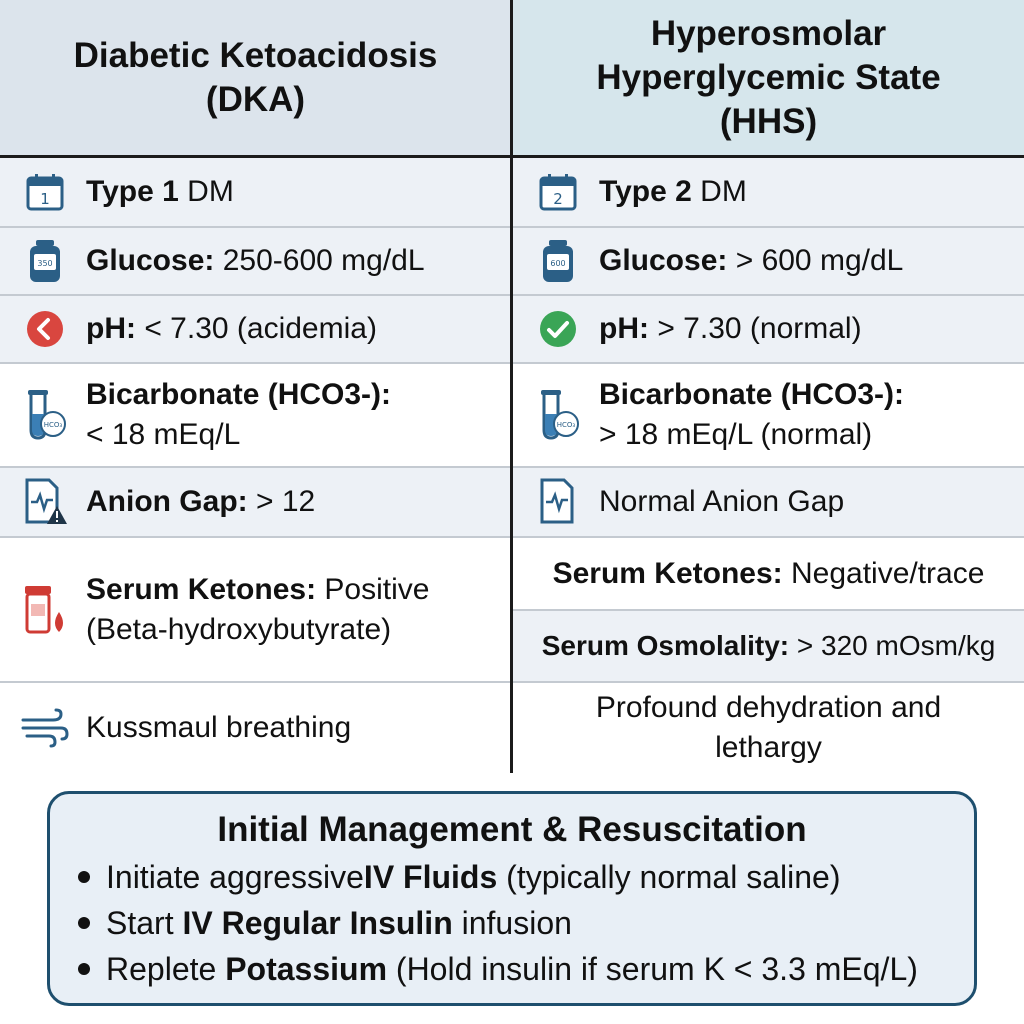 This screenshot has width=1024, height=1024. What do you see at coordinates (239, 414) in the screenshot?
I see `dka-bicarb-text: Bicarbonate (HCO3-): < 18 mEq/L` at bounding box center [239, 414].